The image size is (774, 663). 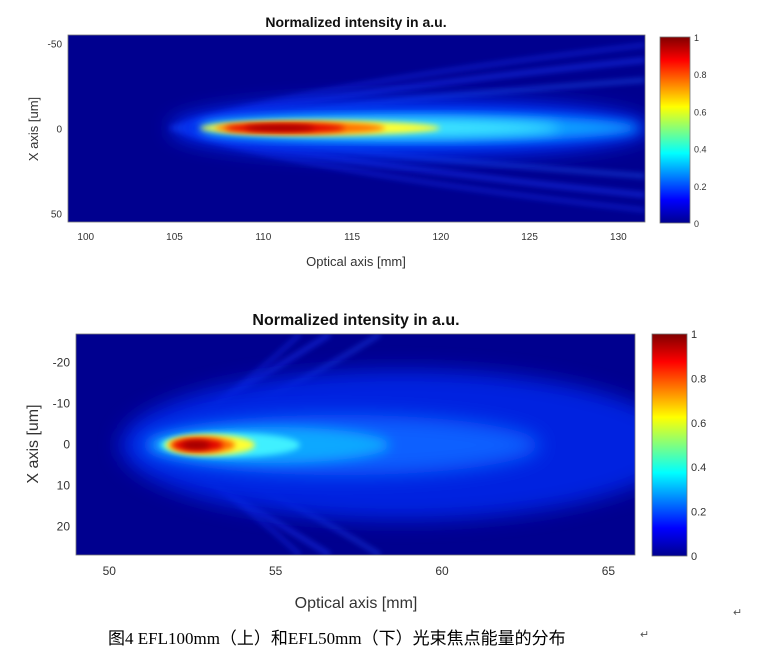 What do you see at coordinates (694, 557) in the screenshot?
I see `chart-2-colorbar-tick: 0` at bounding box center [694, 557].